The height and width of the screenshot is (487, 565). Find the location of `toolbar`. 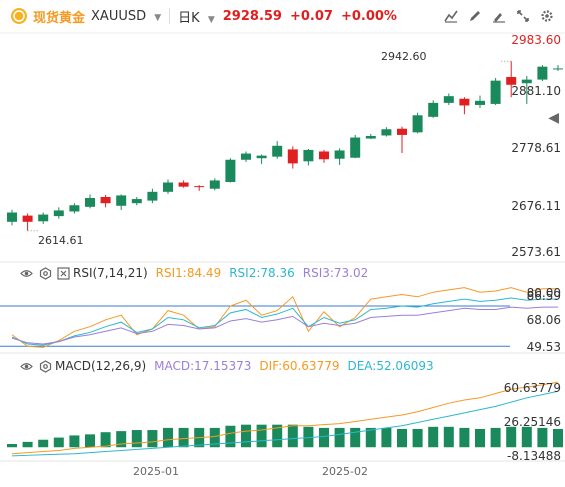

toolbar is located at coordinates (499, 16).